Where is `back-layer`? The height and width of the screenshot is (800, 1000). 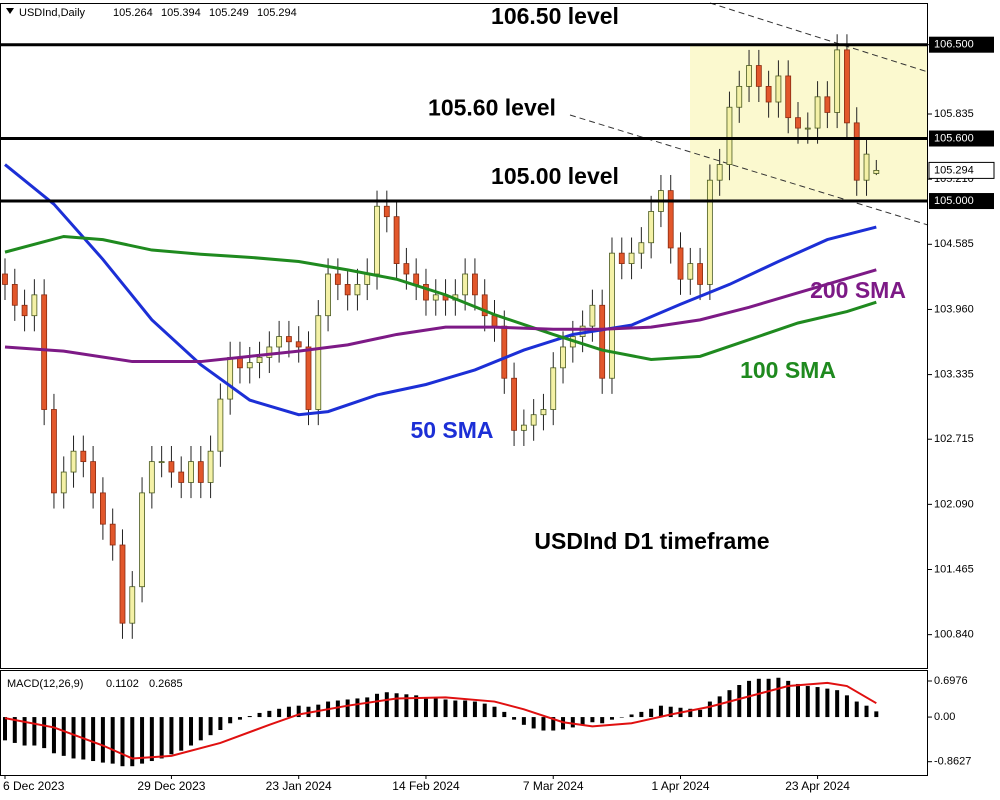
back-layer is located at coordinates (809, 123).